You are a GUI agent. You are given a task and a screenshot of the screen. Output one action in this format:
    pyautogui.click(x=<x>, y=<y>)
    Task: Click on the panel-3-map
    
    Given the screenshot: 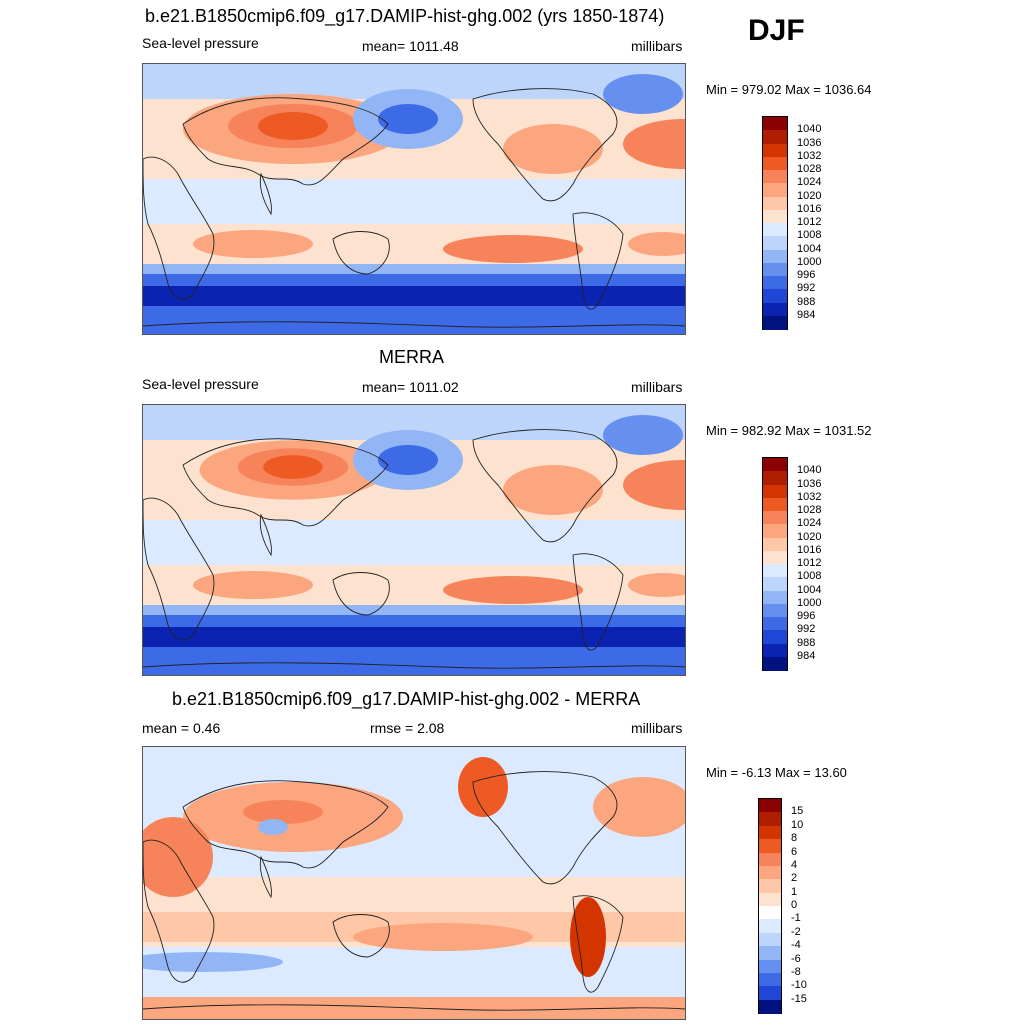 What is the action you would take?
    pyautogui.click(x=414, y=883)
    